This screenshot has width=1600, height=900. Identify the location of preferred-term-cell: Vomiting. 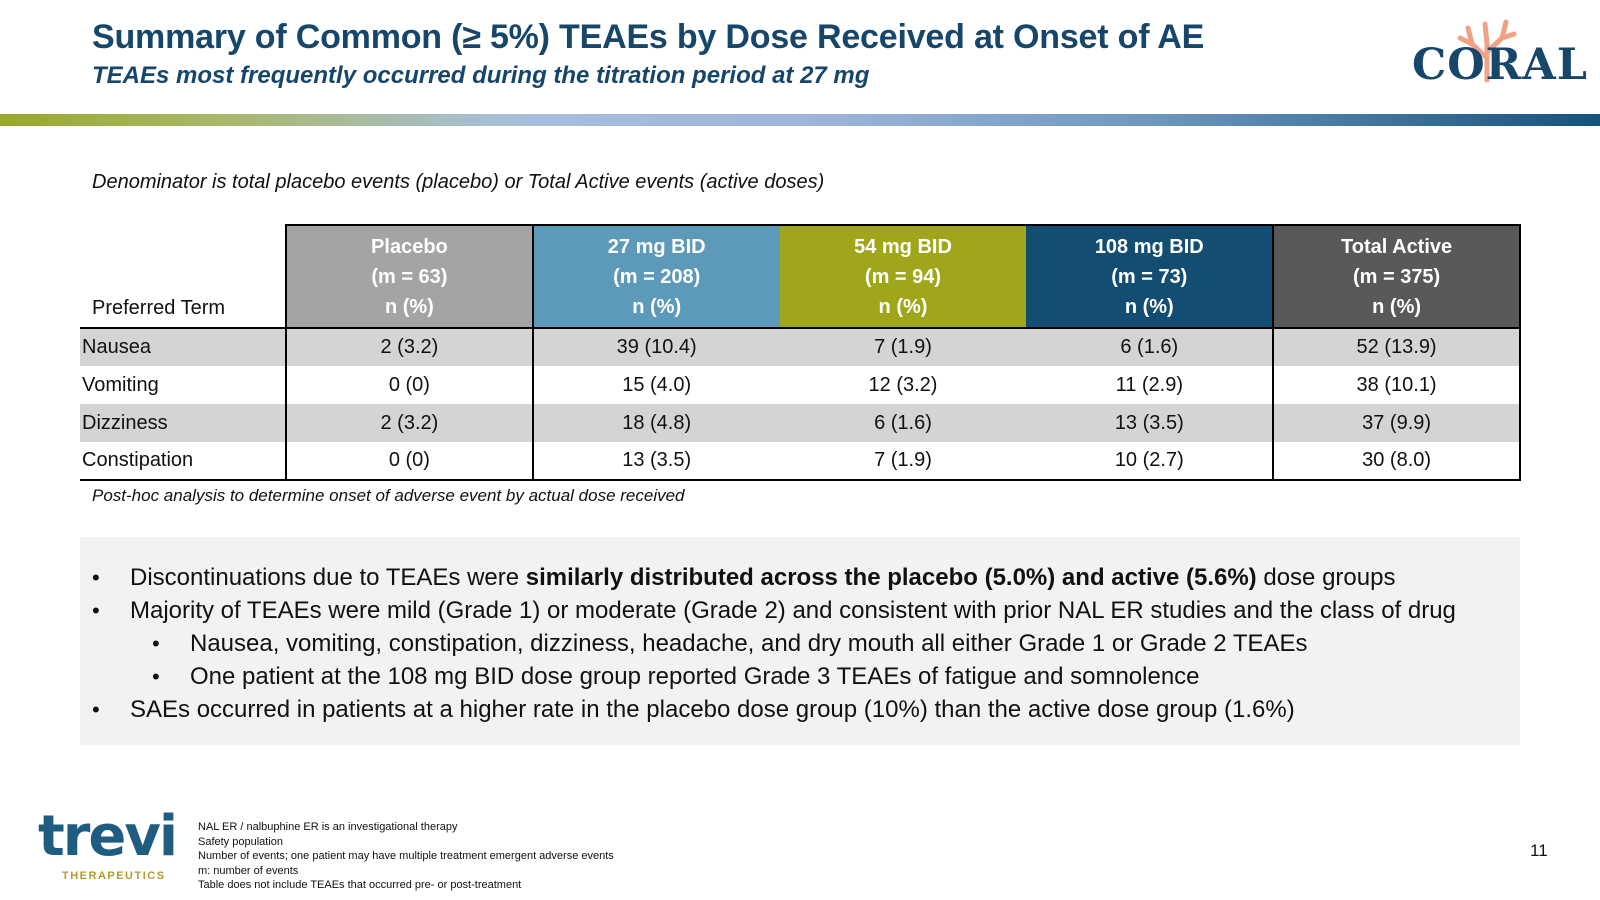
(120, 384).